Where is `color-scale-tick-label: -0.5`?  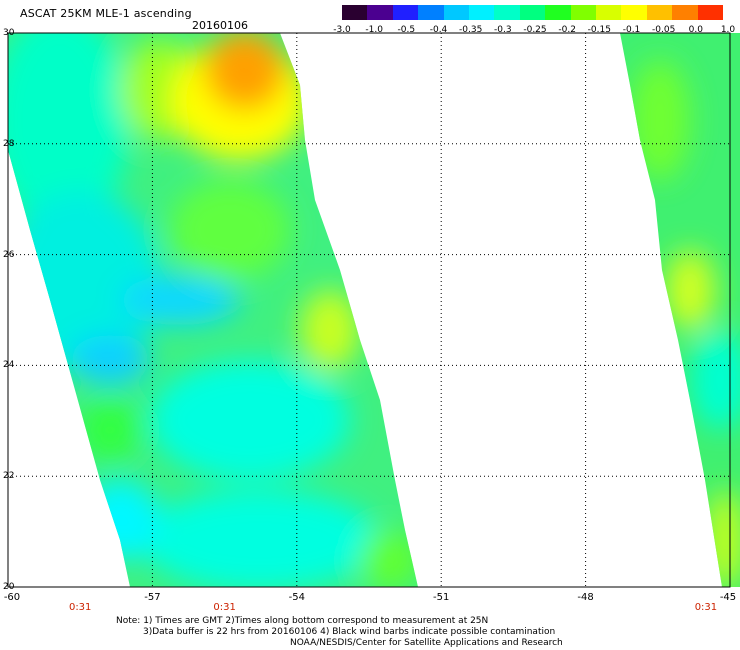
color-scale-tick-label: -0.5 is located at coordinates (406, 30).